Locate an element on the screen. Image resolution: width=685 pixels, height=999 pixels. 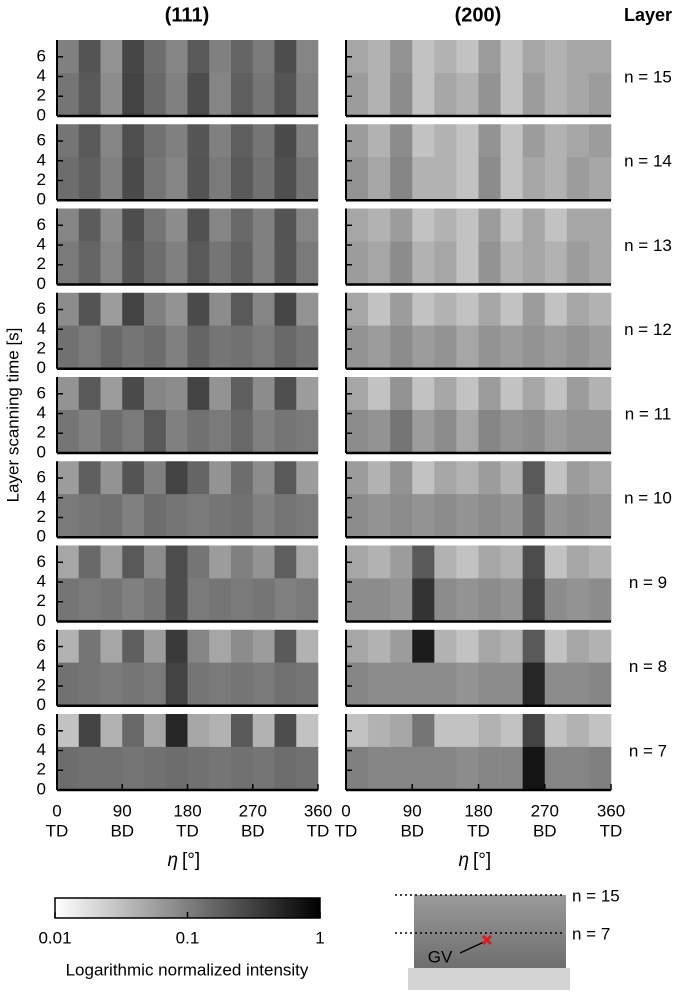
layer-label: n = 9 is located at coordinates (648, 582).